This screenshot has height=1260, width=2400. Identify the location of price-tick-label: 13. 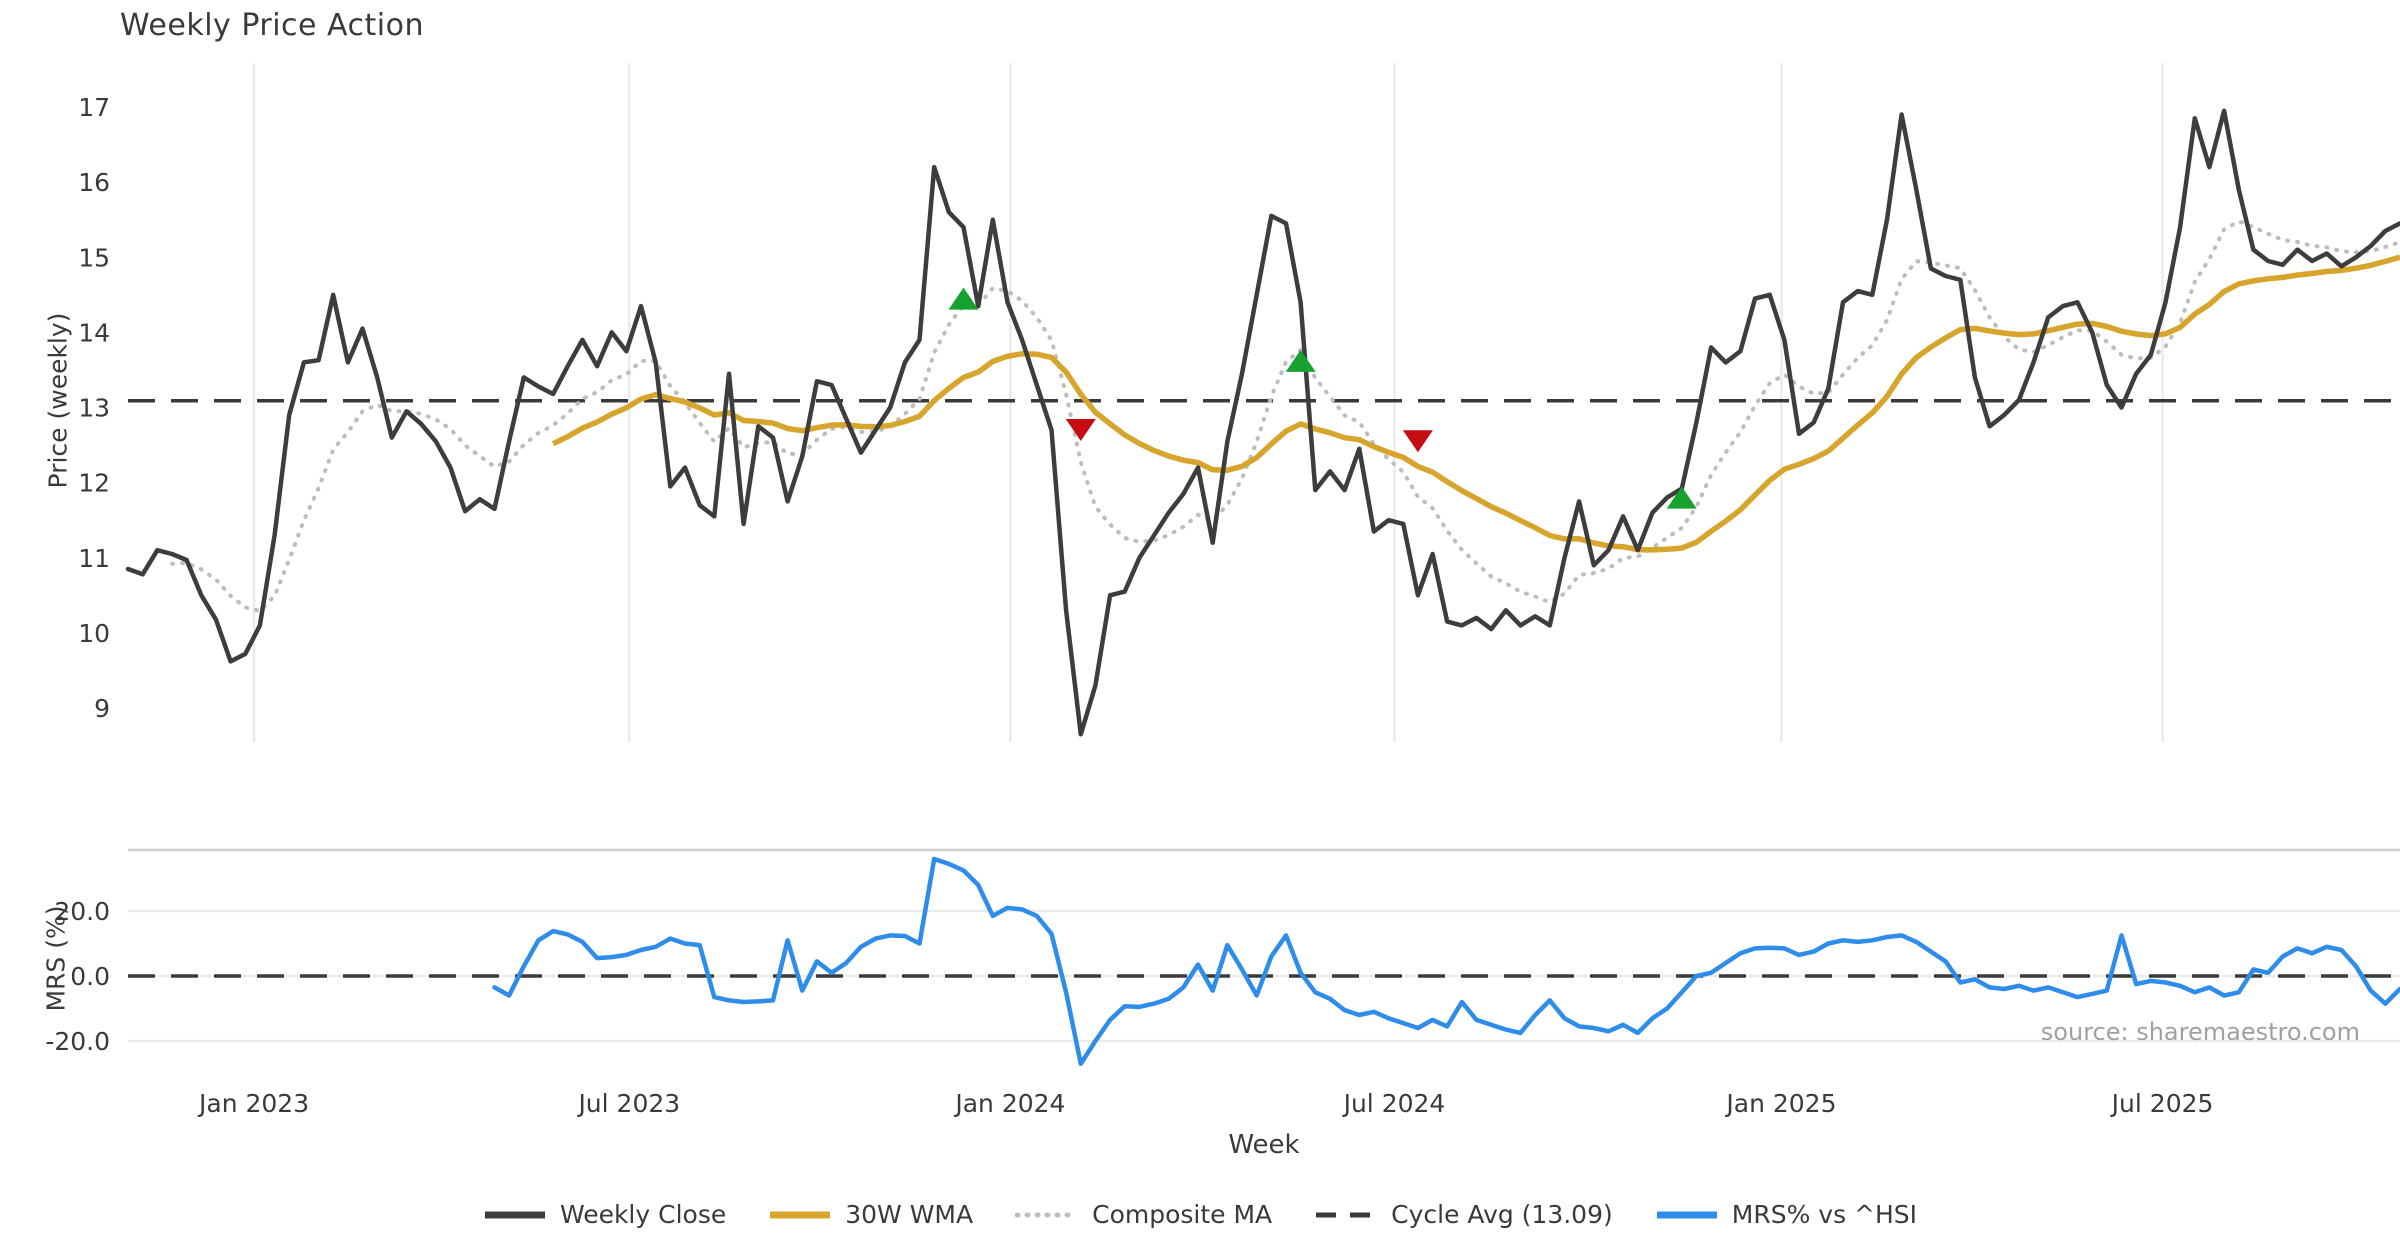
(94, 408).